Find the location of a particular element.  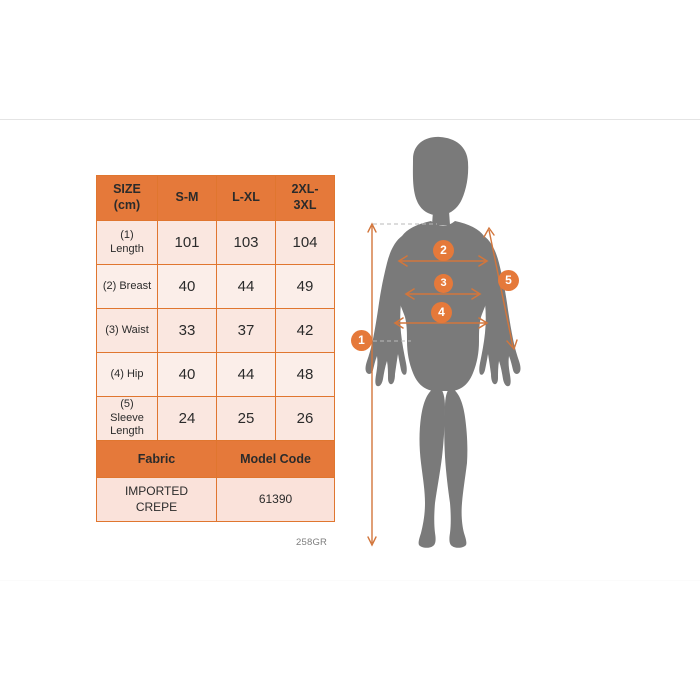

row-label-sleeve-length: (5) Sleeve Length is located at coordinates (127, 418).